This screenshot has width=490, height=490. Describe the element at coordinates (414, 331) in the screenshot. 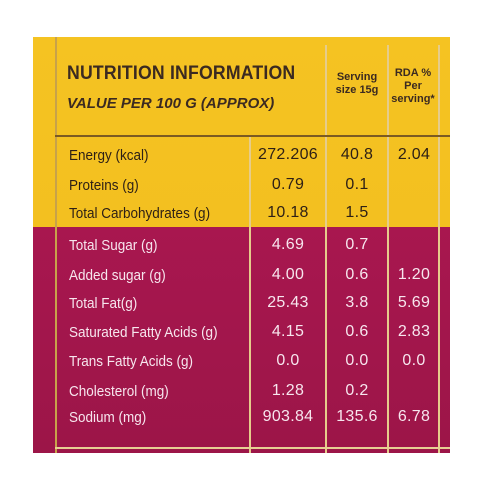

I see `rda-value: 2.83` at that location.